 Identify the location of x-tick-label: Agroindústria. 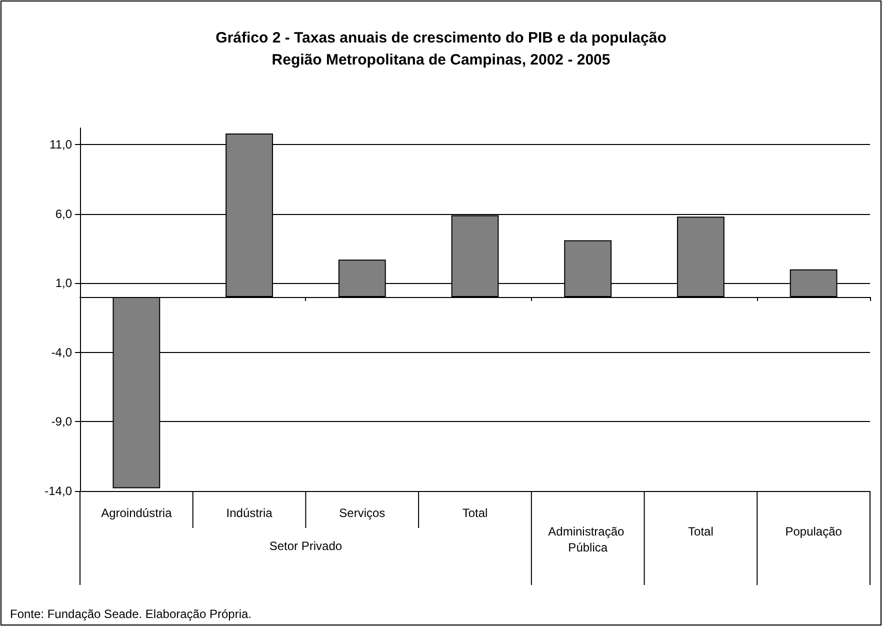
(136, 513).